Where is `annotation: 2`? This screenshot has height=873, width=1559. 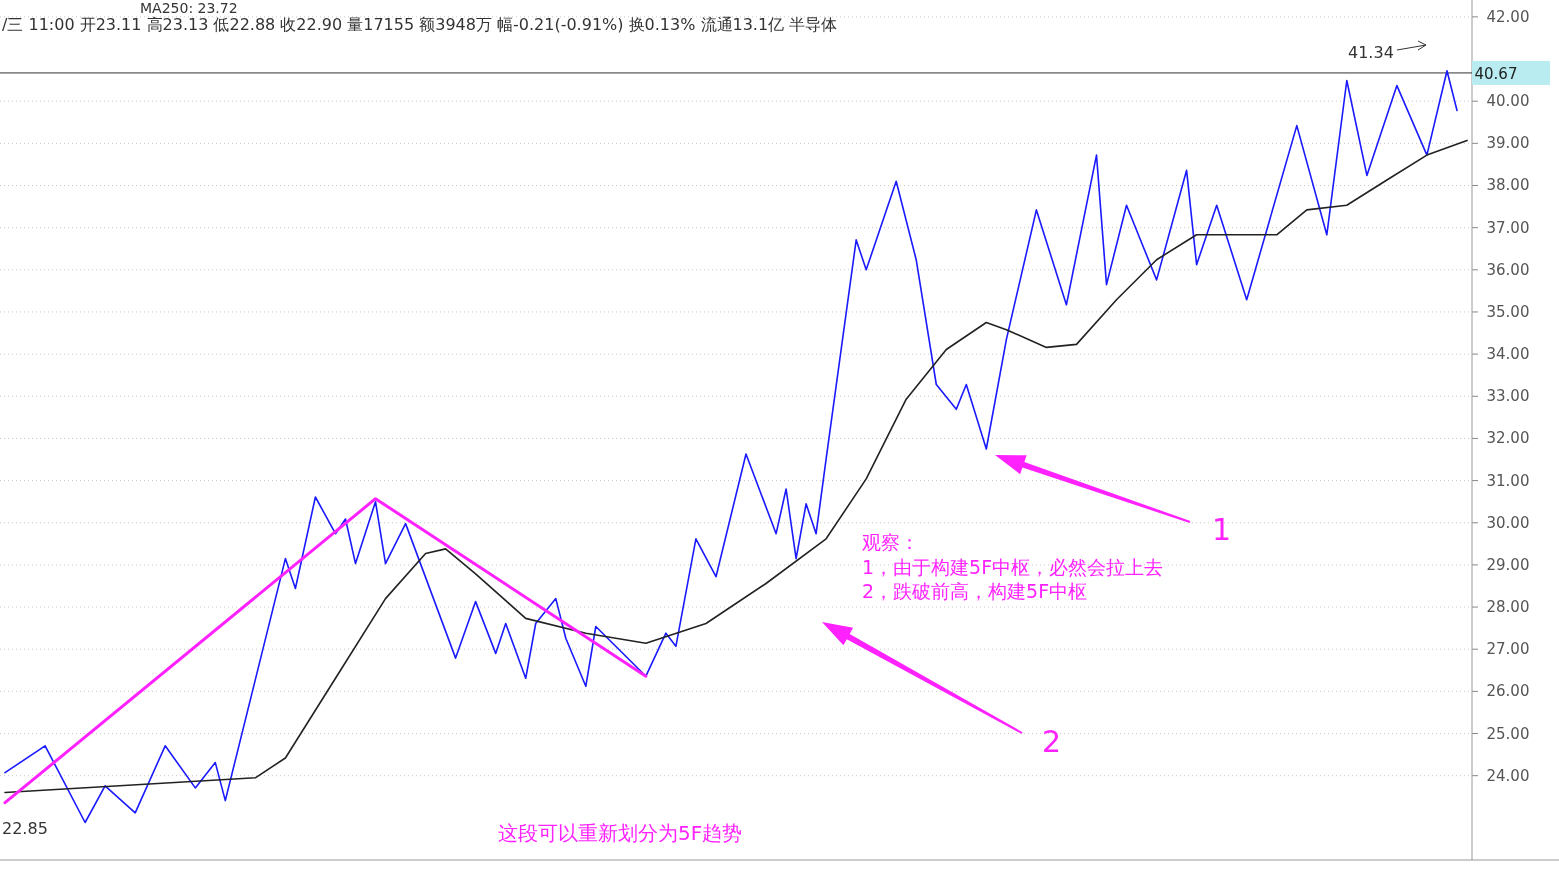 annotation: 2 is located at coordinates (1052, 741).